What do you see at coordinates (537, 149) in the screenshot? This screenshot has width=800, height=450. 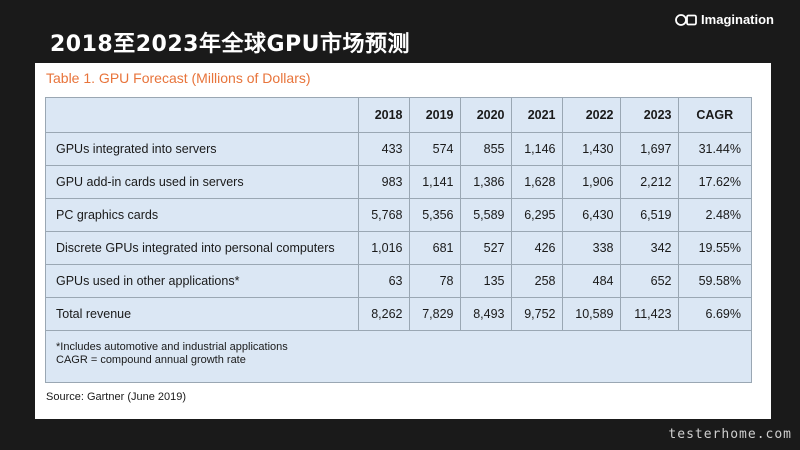 I see `value-cell: 1,146` at bounding box center [537, 149].